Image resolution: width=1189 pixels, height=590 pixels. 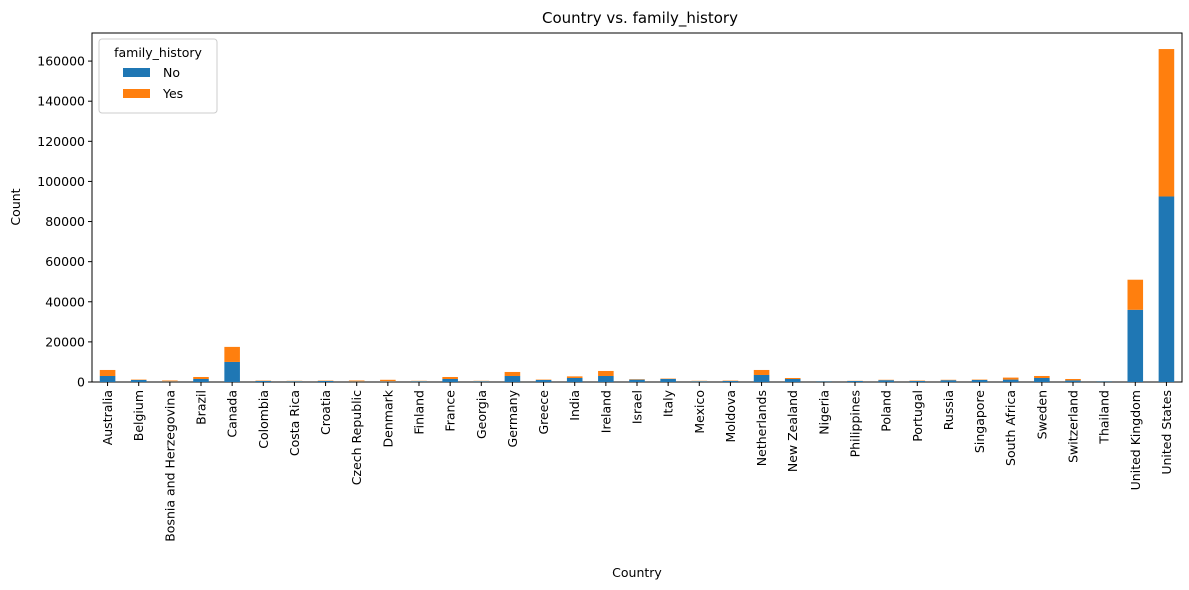 What do you see at coordinates (61, 141) in the screenshot?
I see `y-tick-label: 120000` at bounding box center [61, 141].